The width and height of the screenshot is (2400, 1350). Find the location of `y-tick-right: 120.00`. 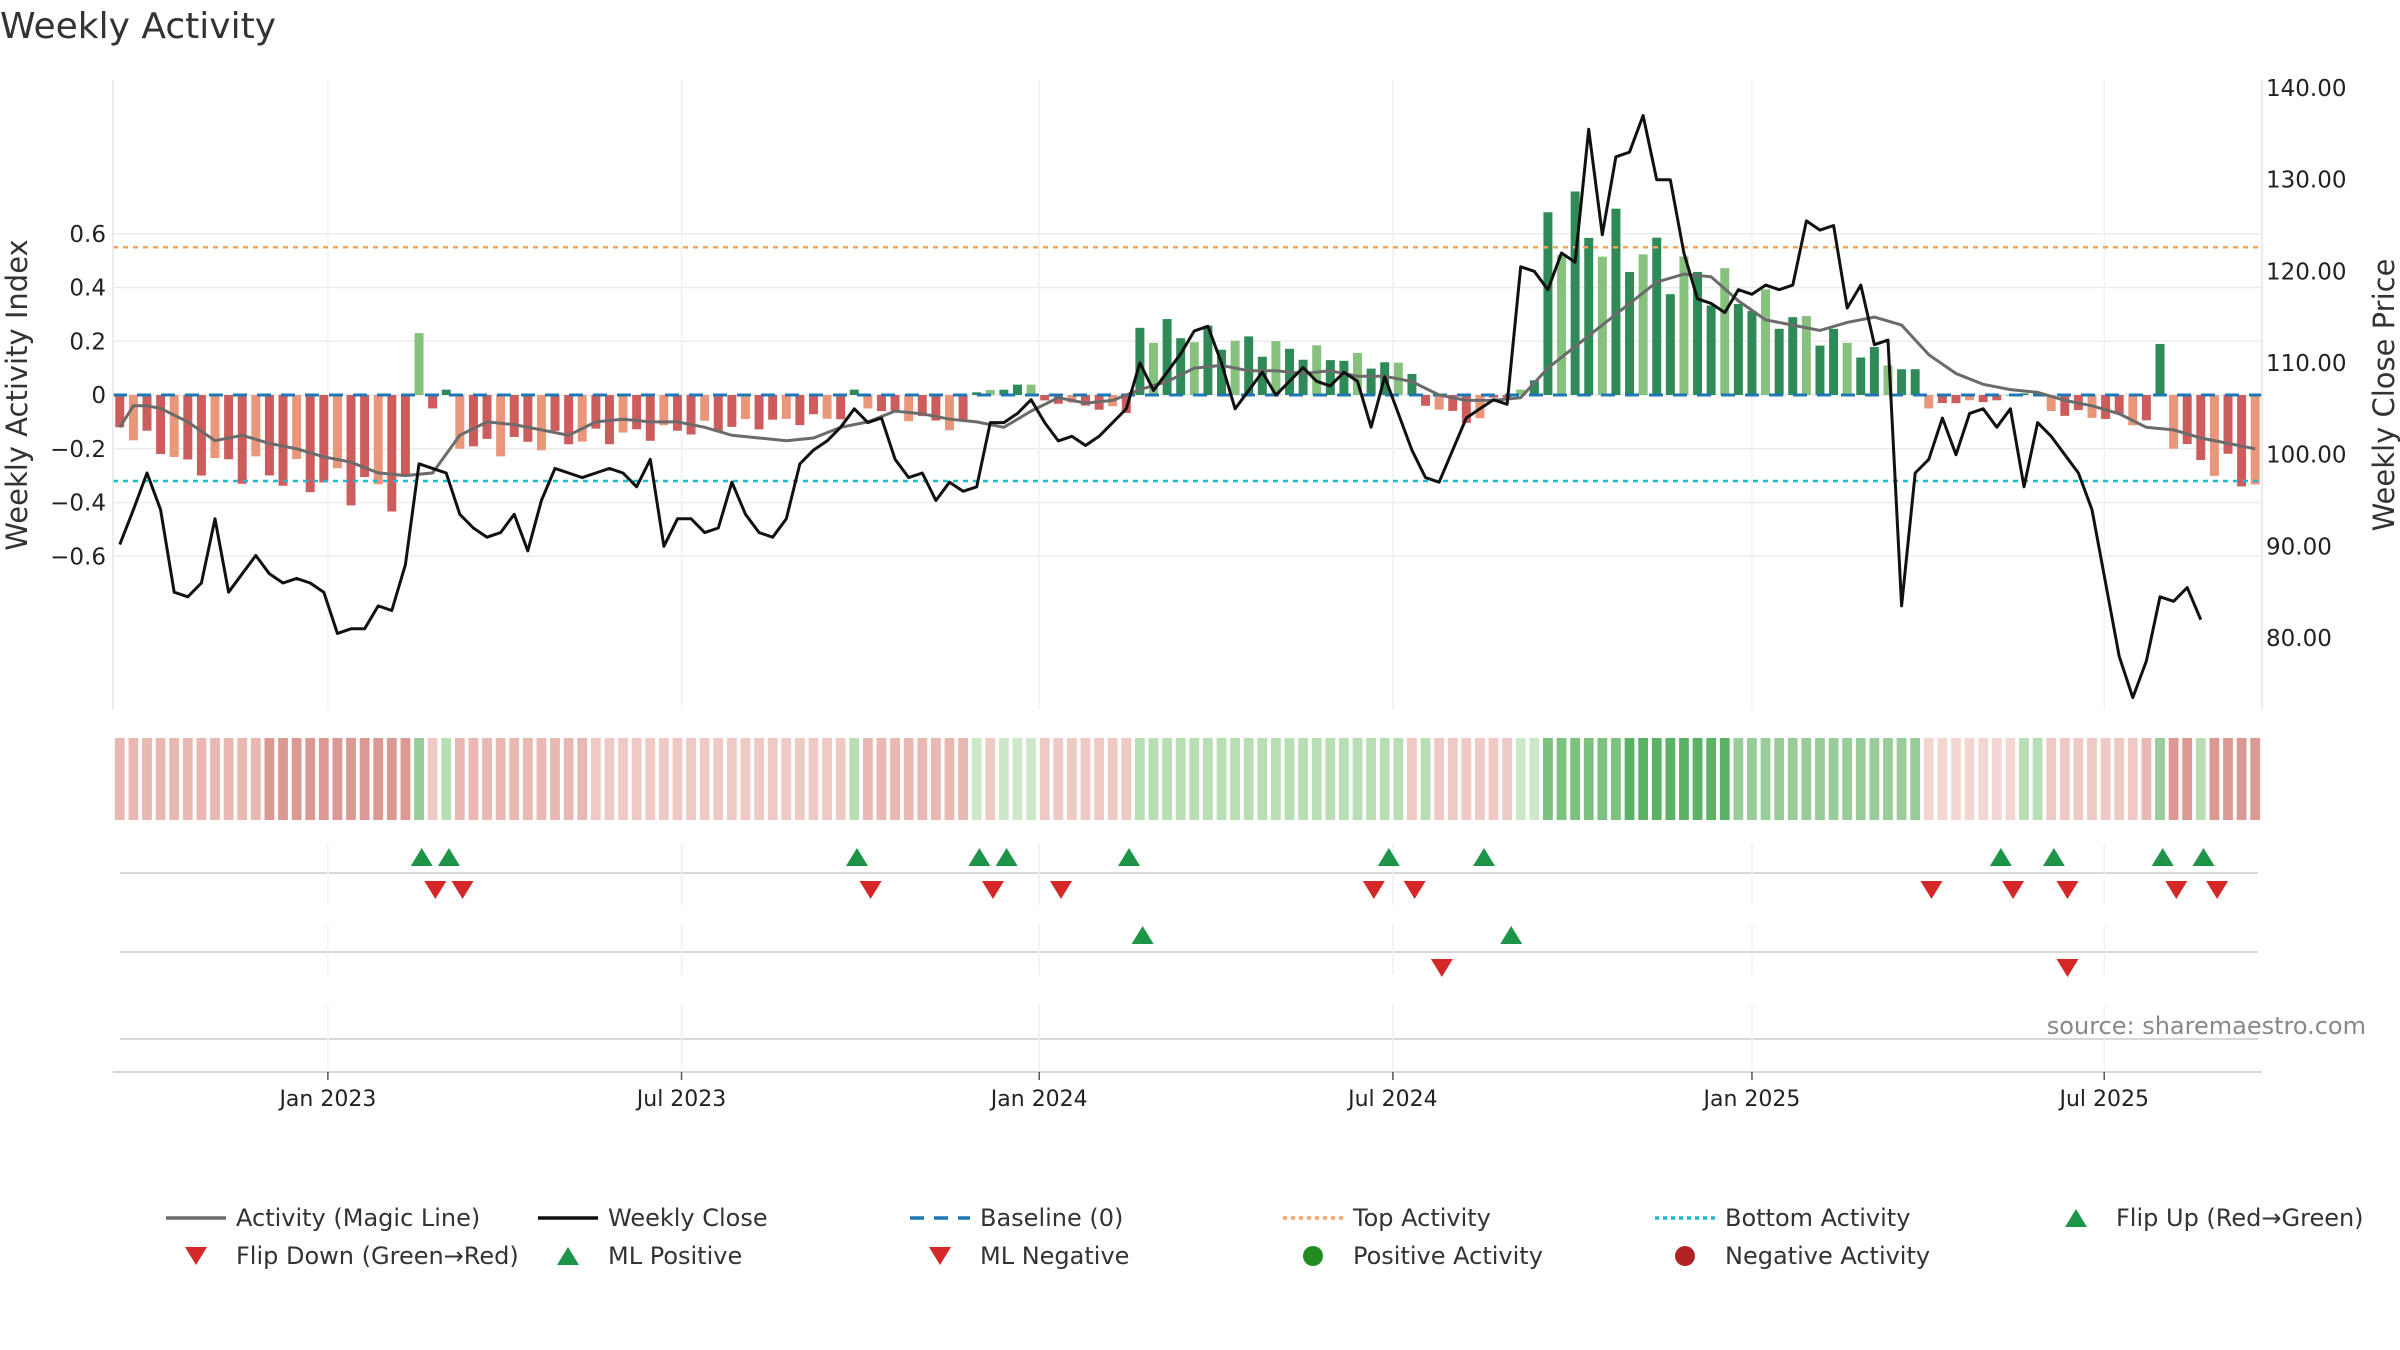

y-tick-right: 120.00 is located at coordinates (2306, 272).